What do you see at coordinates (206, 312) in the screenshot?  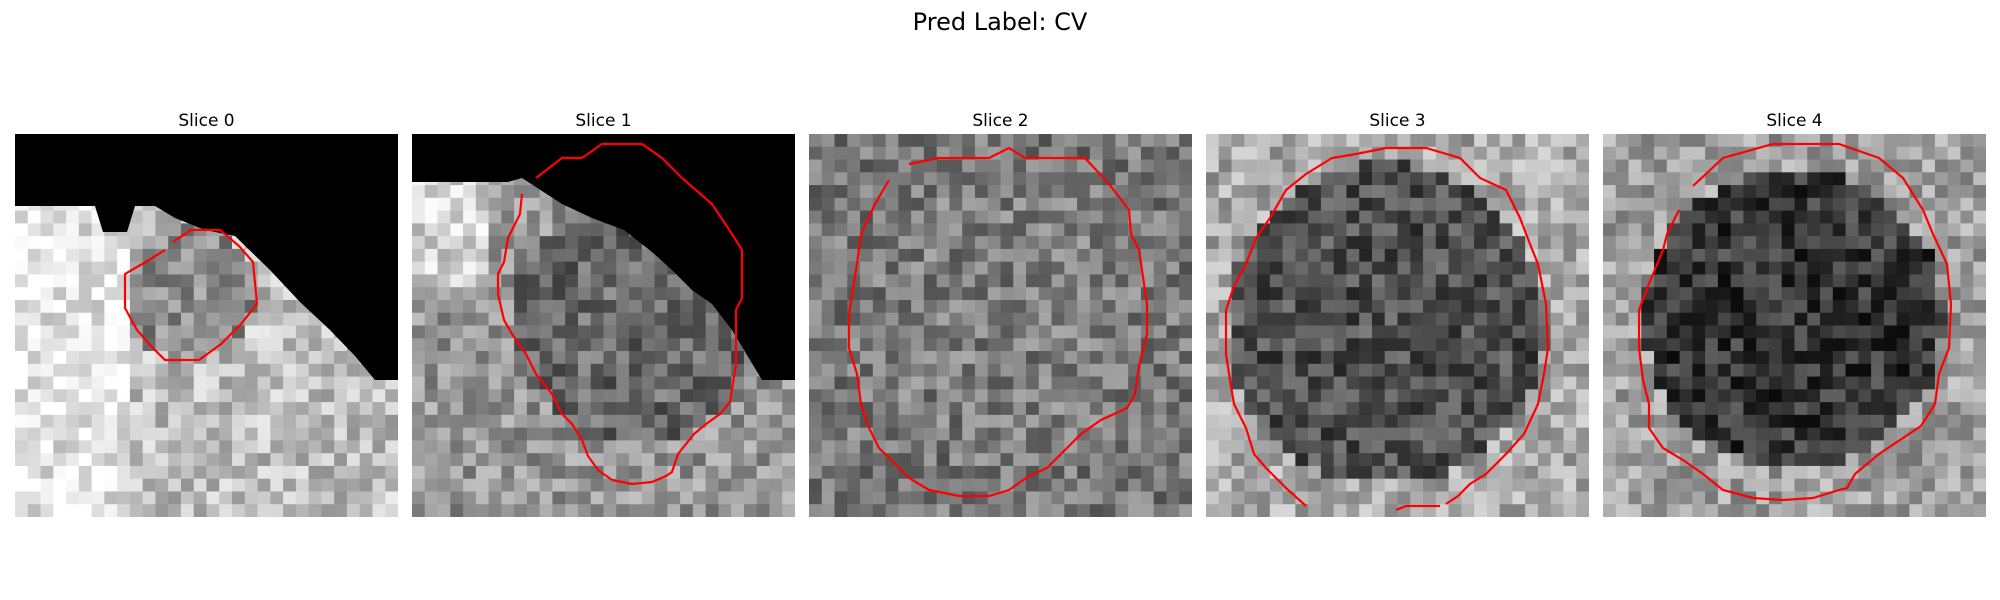 I see `slice-panel-0: Slice 0` at bounding box center [206, 312].